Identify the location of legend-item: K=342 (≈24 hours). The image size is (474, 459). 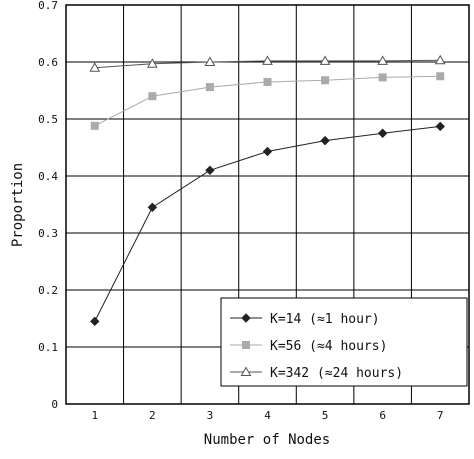
(316, 373).